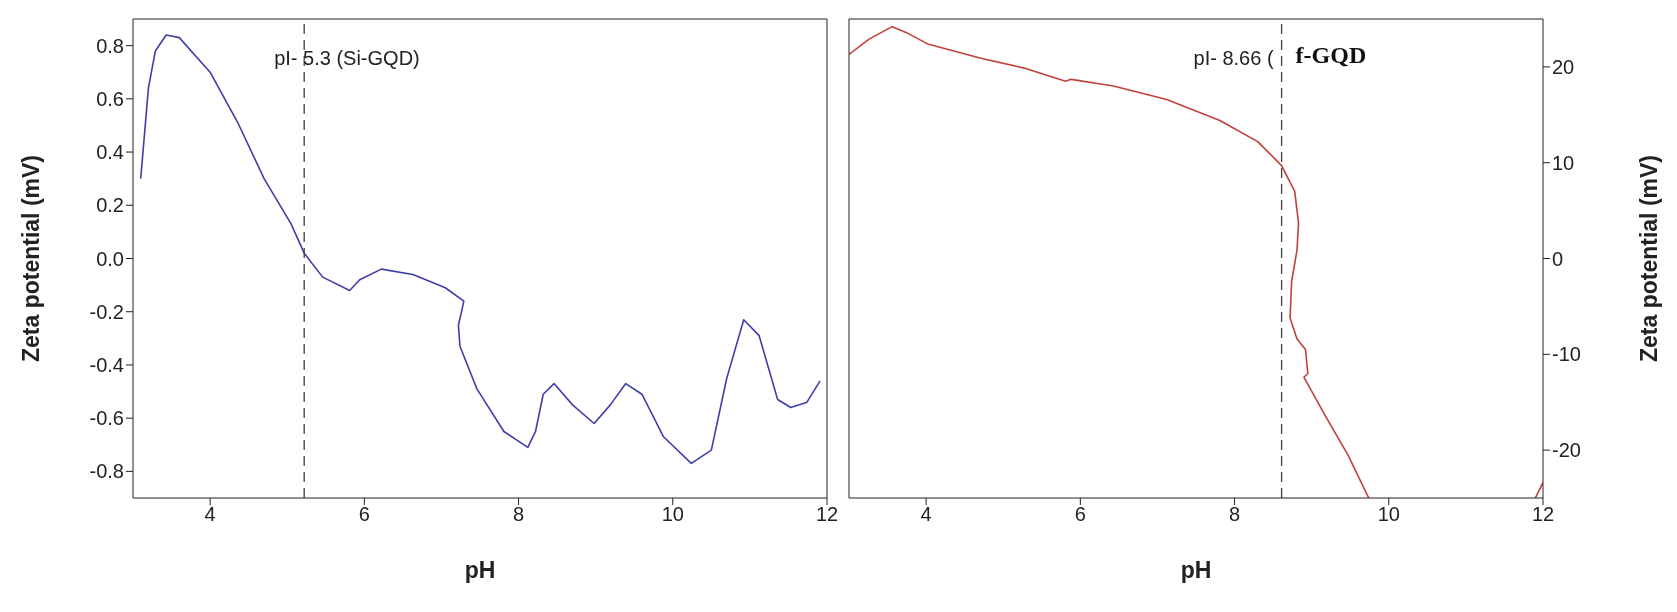 The image size is (1677, 612). Describe the element at coordinates (106, 365) in the screenshot. I see `y-tick-label: -0.4` at that location.